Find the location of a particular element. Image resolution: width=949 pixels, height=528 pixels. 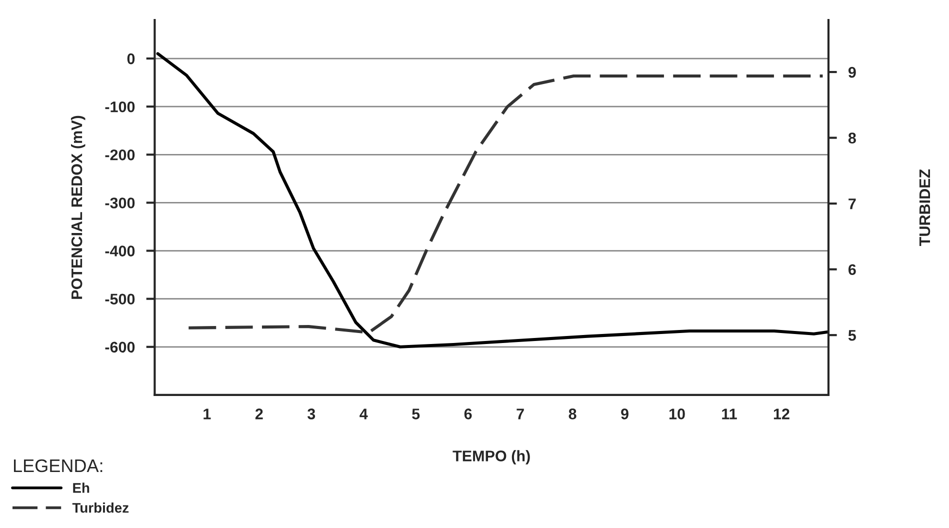

y2-tick-label: 8 is located at coordinates (852, 138).